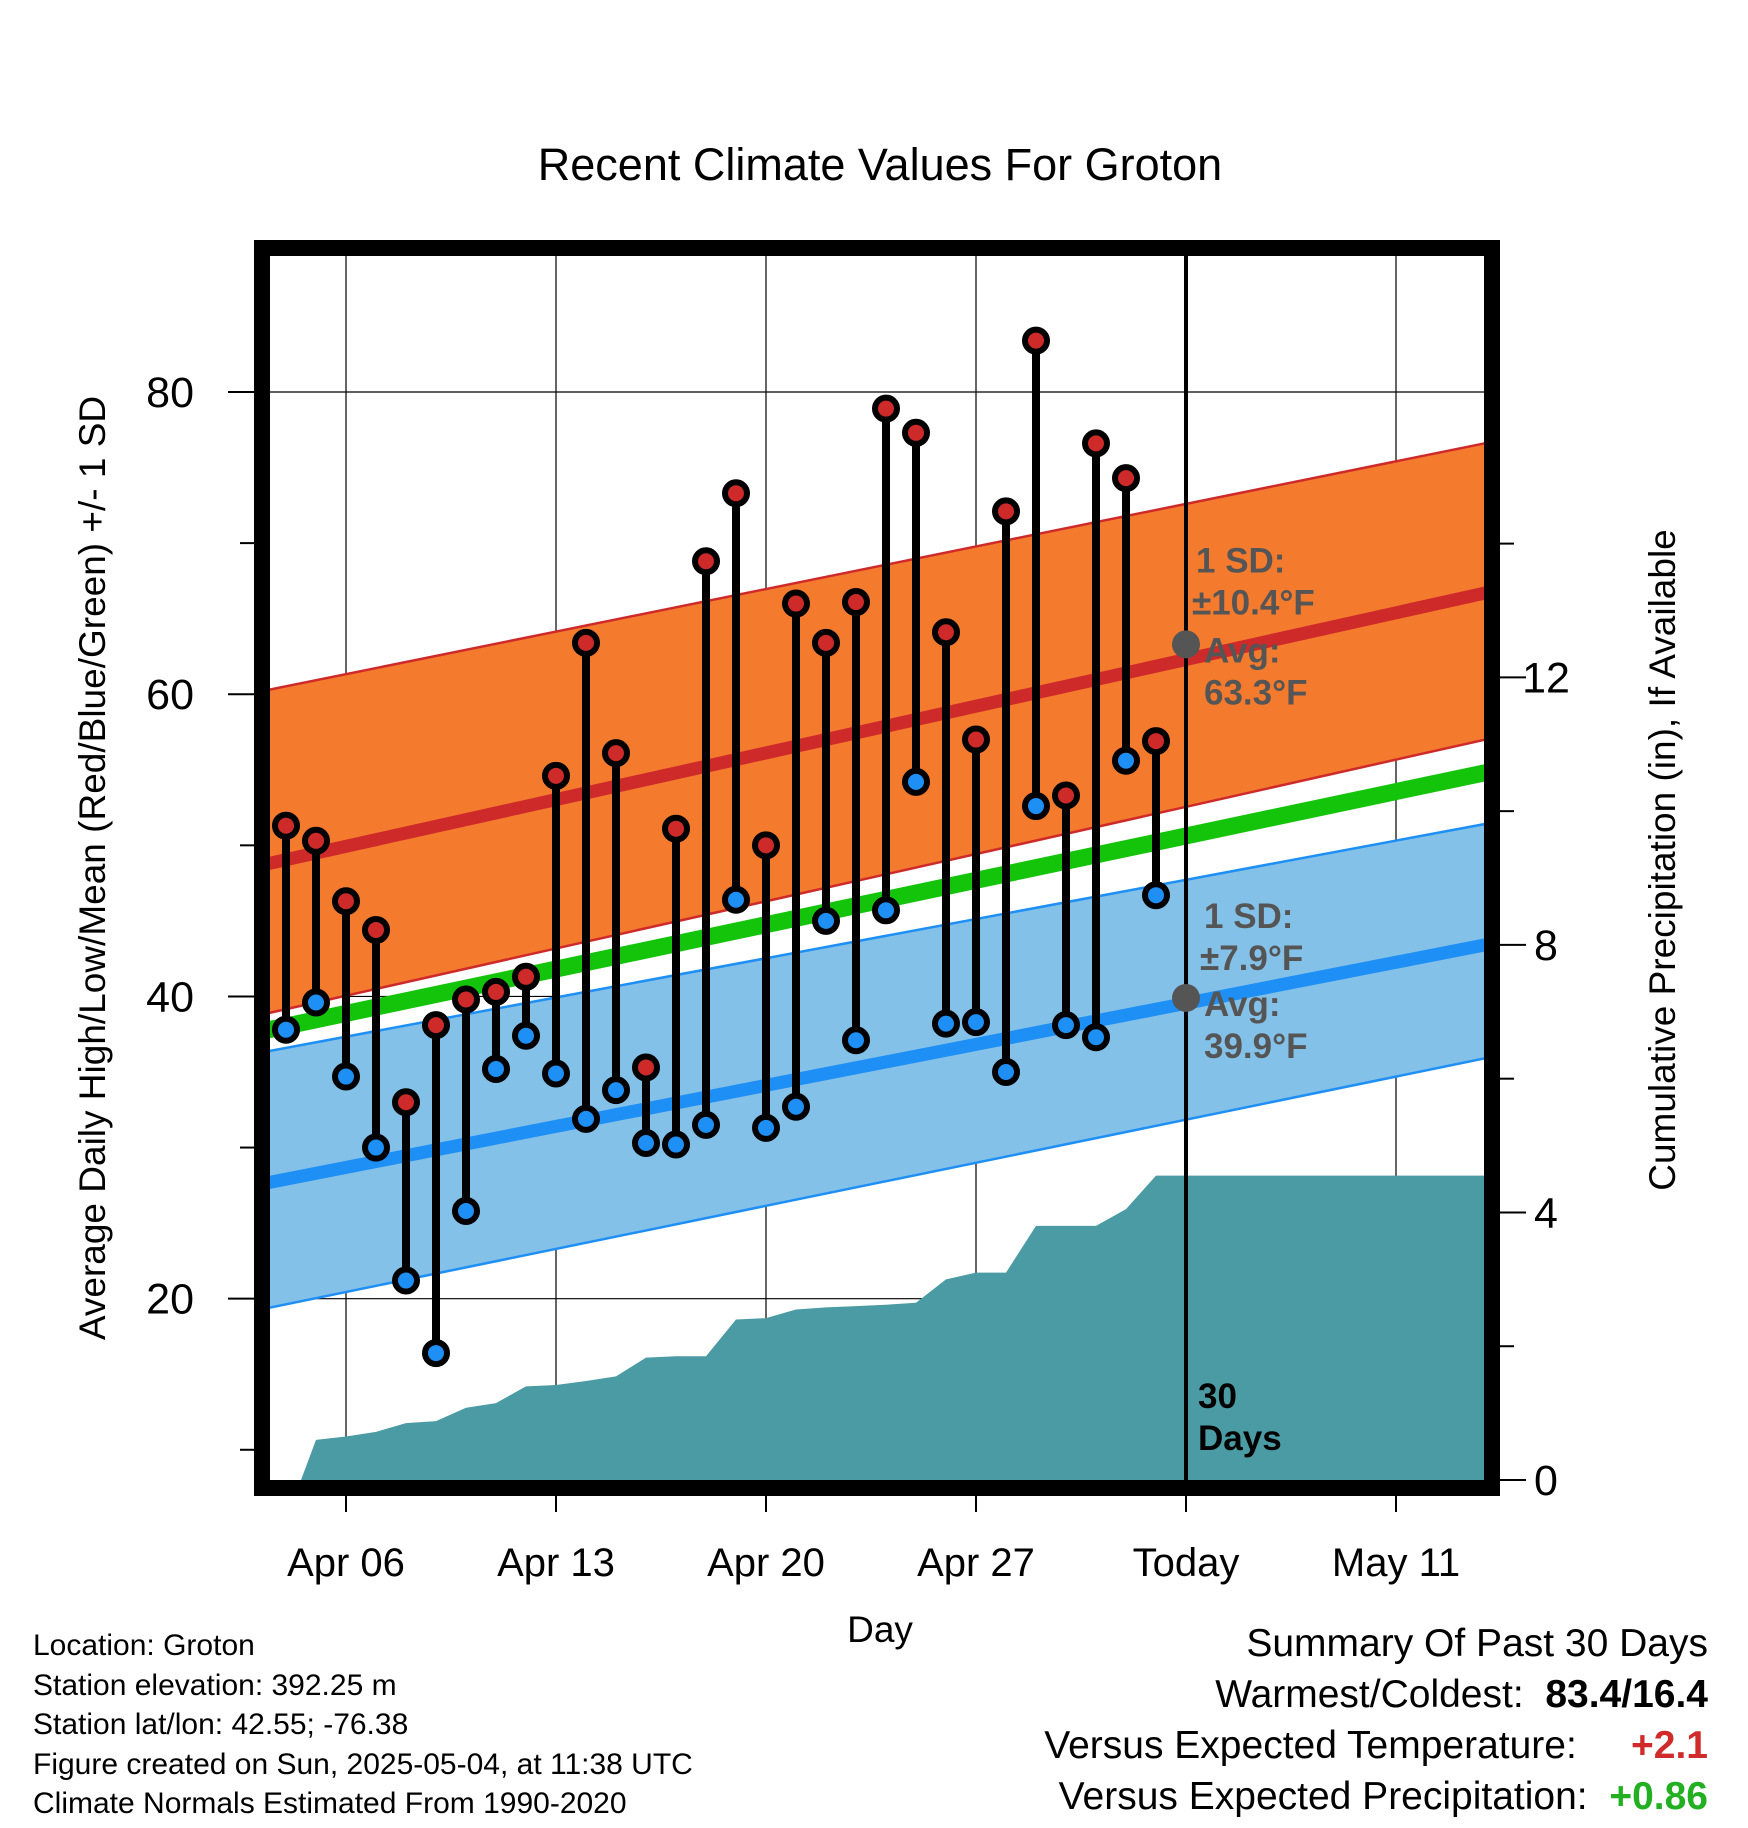 This screenshot has height=1828, width=1748. I want to click on summary-title: Summary Of Past 30 Days, so click(1477, 1643).